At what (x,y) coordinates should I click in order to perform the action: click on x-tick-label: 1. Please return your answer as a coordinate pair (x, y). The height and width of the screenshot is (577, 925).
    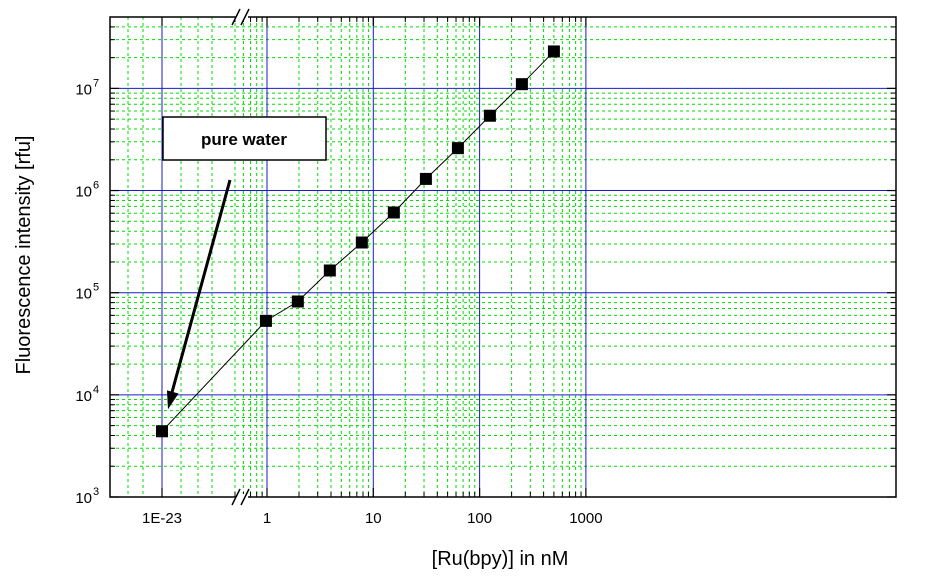
    Looking at the image, I should click on (267, 518).